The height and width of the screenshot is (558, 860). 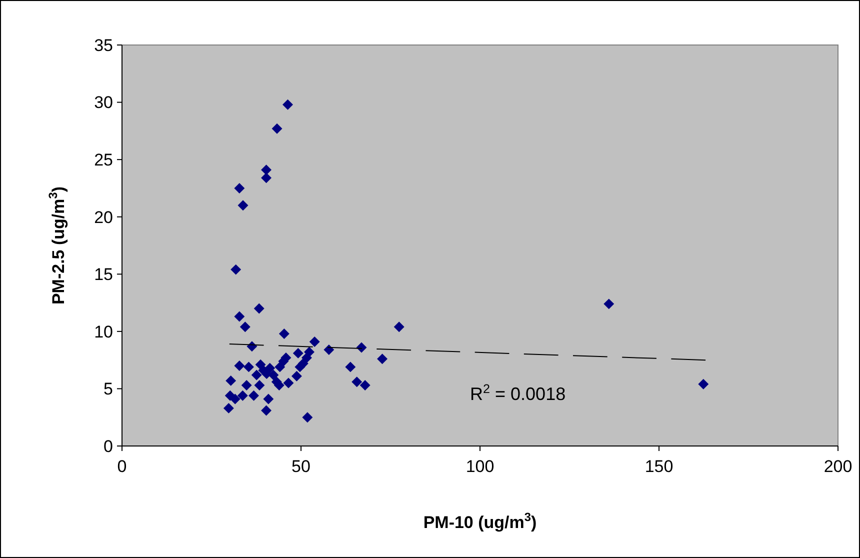 I want to click on y-tick-label: 25, so click(x=103, y=160).